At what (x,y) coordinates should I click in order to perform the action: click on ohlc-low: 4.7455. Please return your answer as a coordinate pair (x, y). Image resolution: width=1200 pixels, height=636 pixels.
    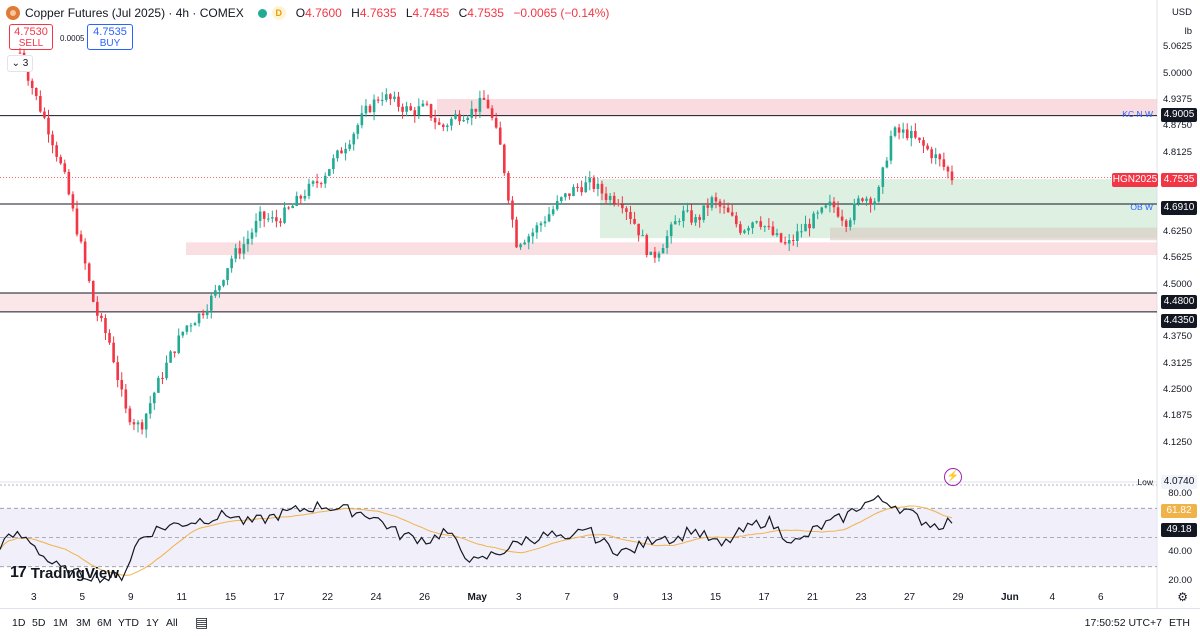
    Looking at the image, I should click on (431, 13).